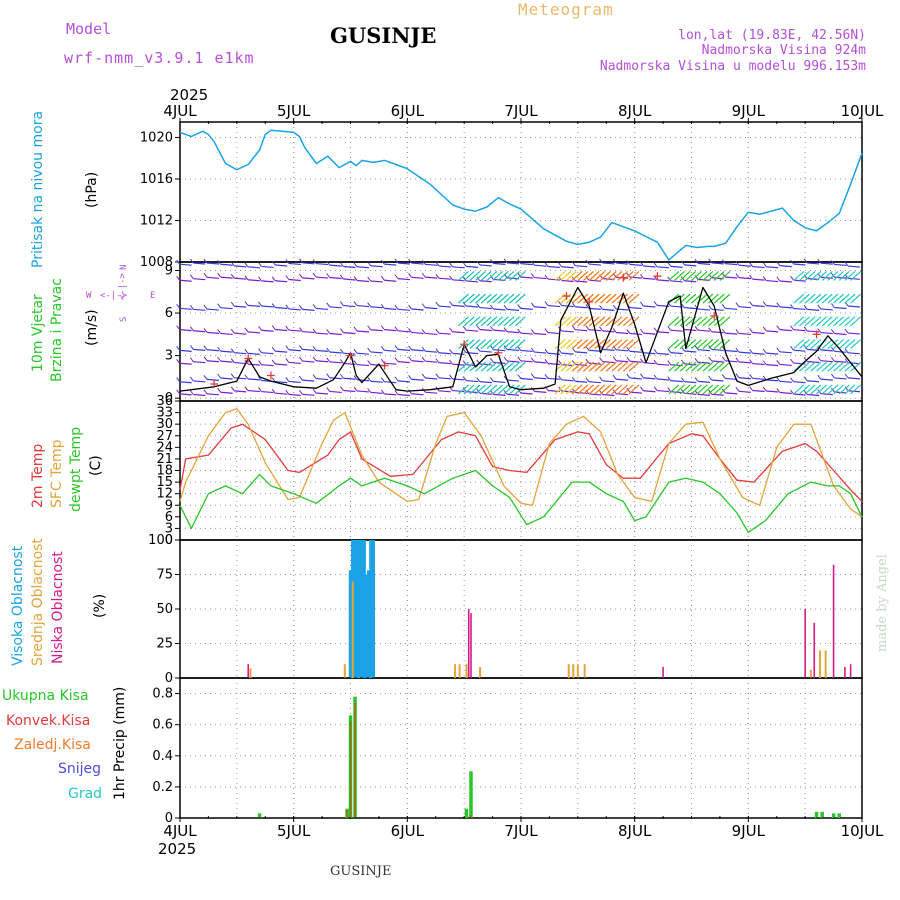 The image size is (900, 900). What do you see at coordinates (350, 355) in the screenshot?
I see `wind-gust-marker` at bounding box center [350, 355].